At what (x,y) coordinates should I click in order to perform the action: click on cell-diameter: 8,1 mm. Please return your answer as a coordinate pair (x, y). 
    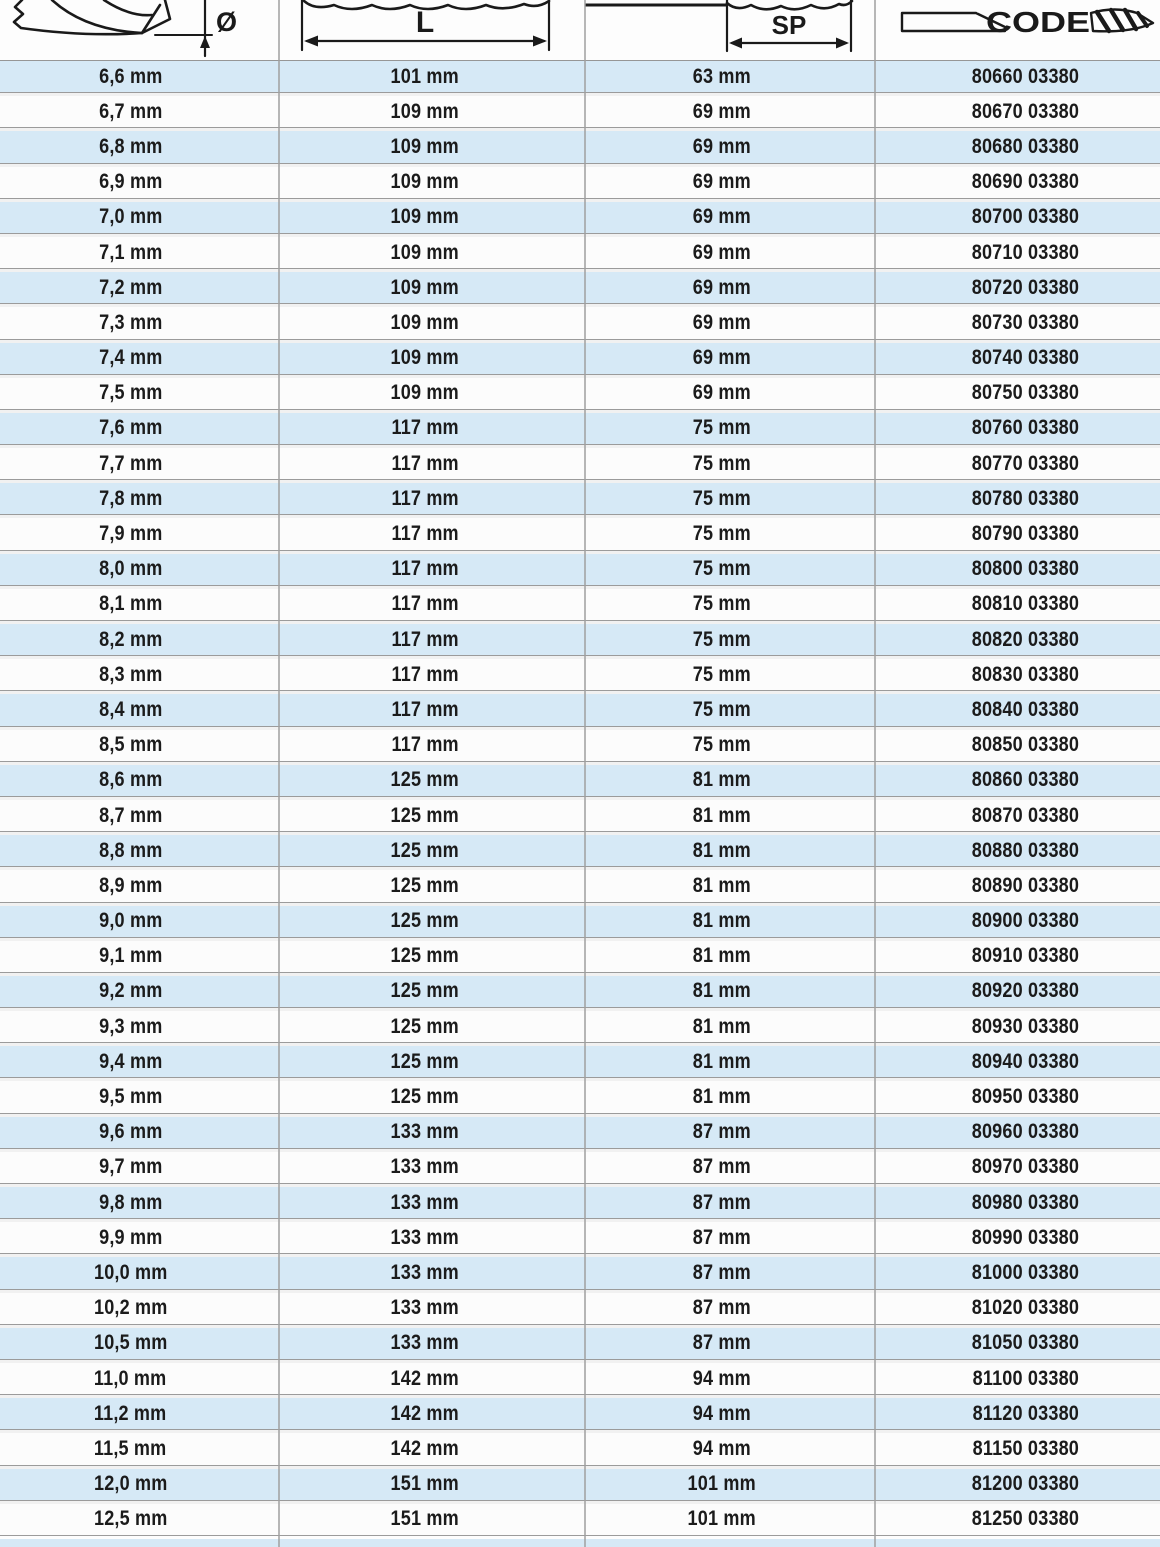
    Looking at the image, I should click on (130, 604).